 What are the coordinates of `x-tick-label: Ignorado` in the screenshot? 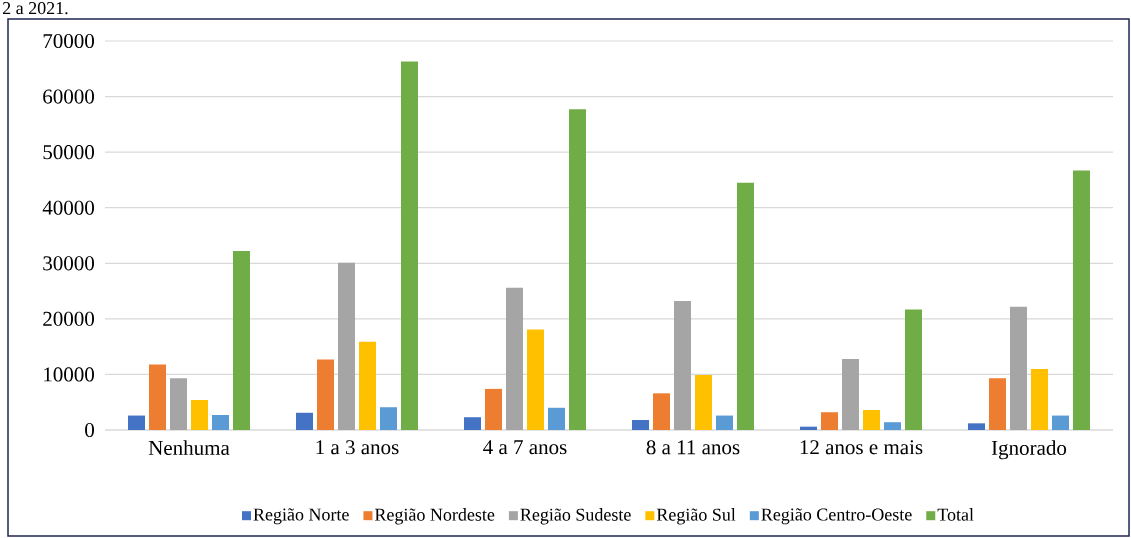 It's located at (1029, 450).